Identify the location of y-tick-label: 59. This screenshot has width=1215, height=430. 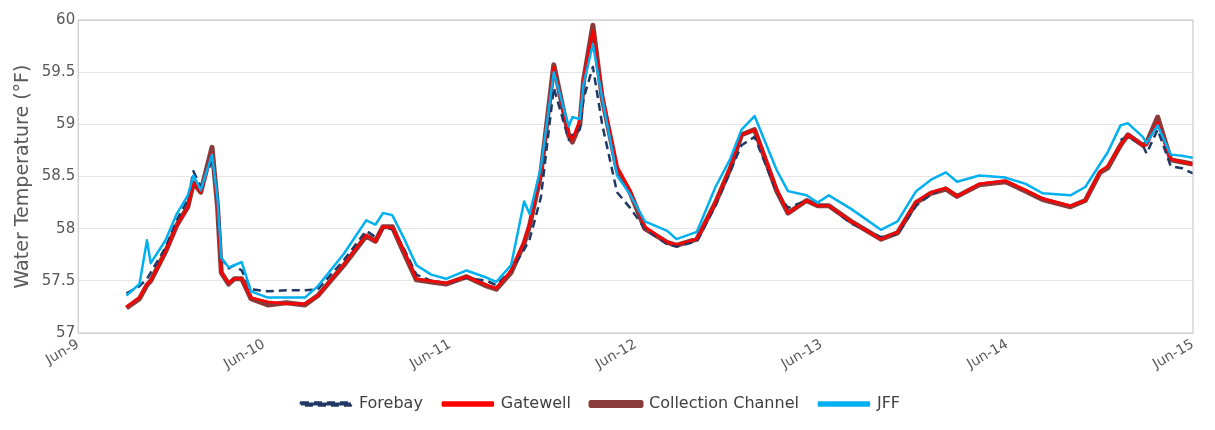
(66, 123).